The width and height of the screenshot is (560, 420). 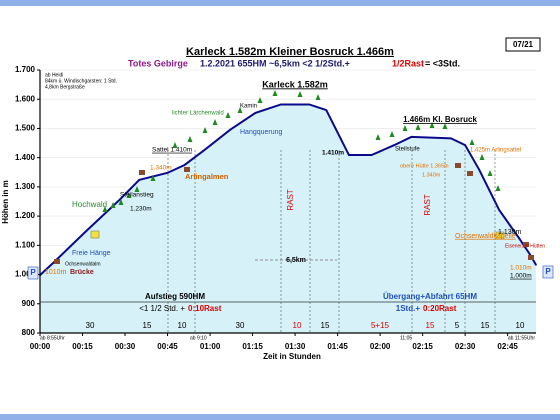 What do you see at coordinates (408, 308) in the screenshot?
I see `annotation: 1Std.+` at bounding box center [408, 308].